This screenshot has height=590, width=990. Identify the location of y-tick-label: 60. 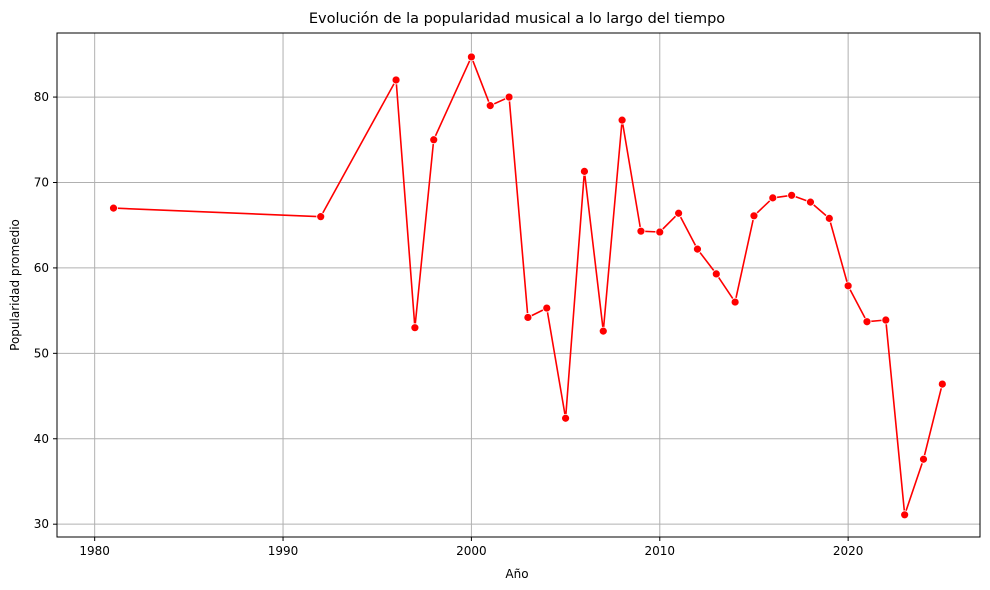
(41, 268).